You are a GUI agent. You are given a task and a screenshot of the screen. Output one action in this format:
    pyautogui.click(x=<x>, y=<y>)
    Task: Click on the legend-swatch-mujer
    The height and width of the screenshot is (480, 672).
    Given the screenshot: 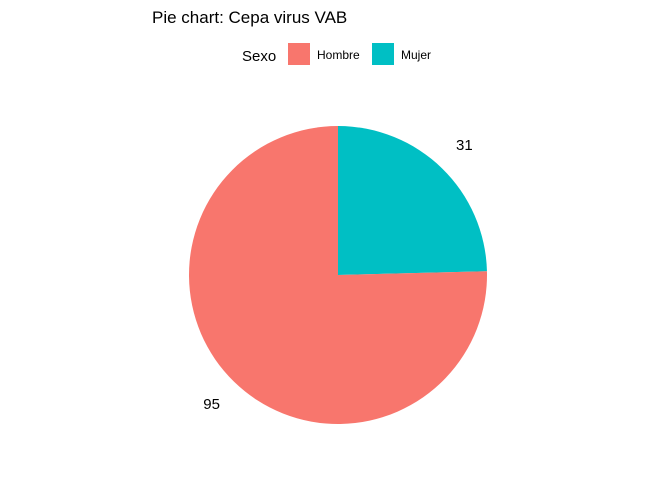 What is the action you would take?
    pyautogui.click(x=383, y=54)
    